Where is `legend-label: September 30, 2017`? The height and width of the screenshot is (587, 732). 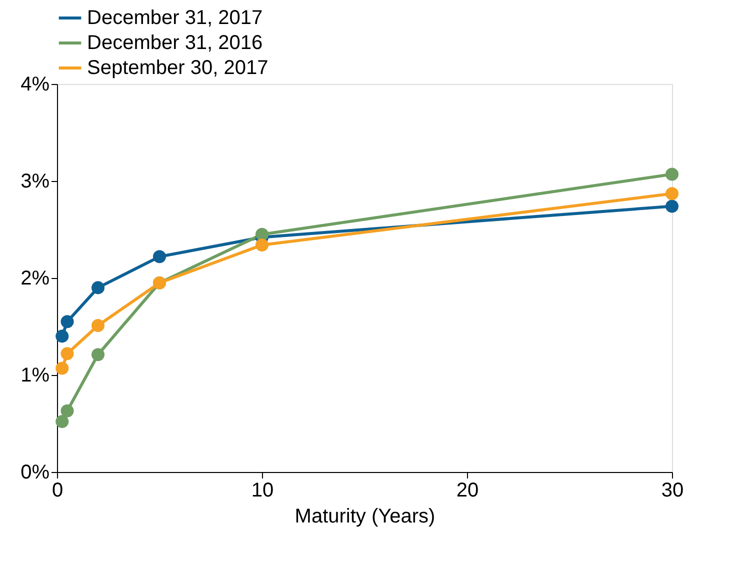
legend-label: September 30, 2017 is located at coordinates (177, 68).